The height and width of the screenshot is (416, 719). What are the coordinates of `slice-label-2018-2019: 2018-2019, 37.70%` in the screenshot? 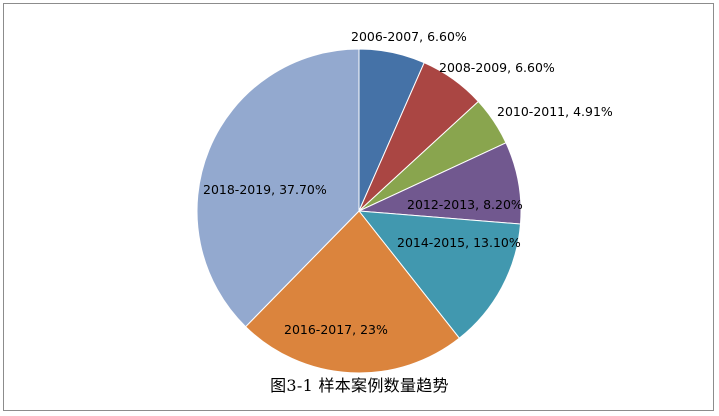 It's located at (265, 189).